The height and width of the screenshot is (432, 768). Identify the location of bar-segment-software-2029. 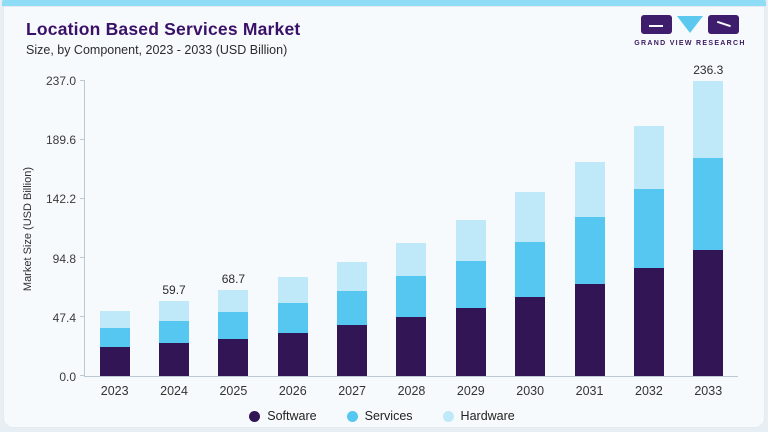
(470, 342).